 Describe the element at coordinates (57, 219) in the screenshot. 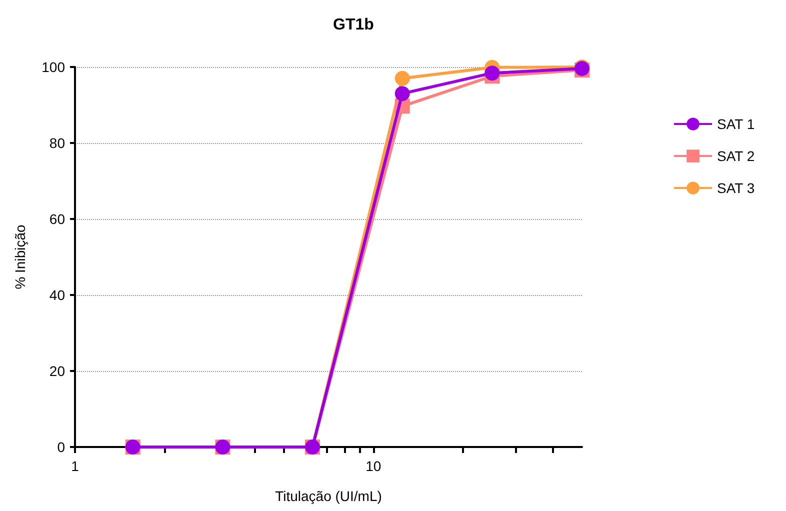

I see `y-tick-label: 60` at that location.